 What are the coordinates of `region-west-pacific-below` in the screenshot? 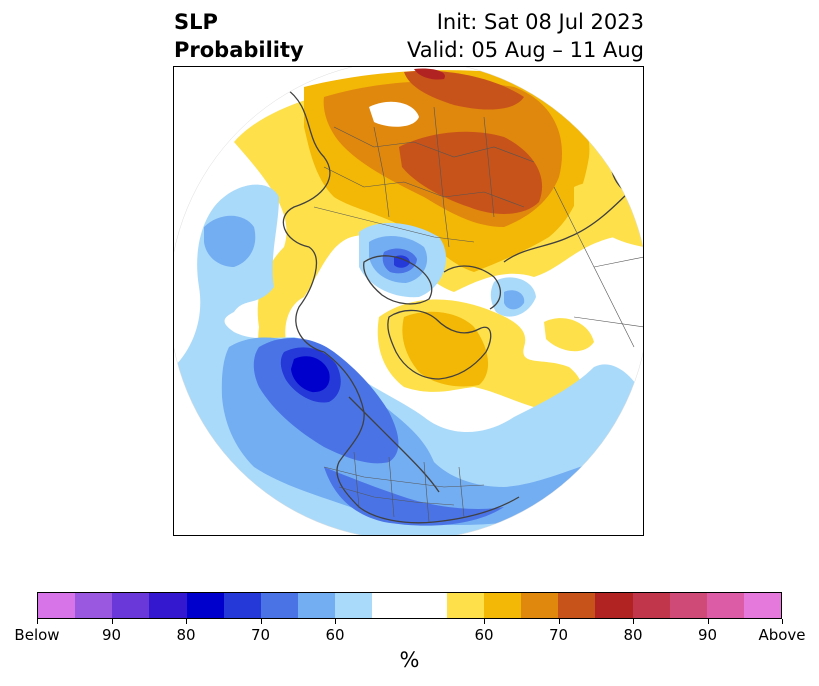 It's located at (230, 241).